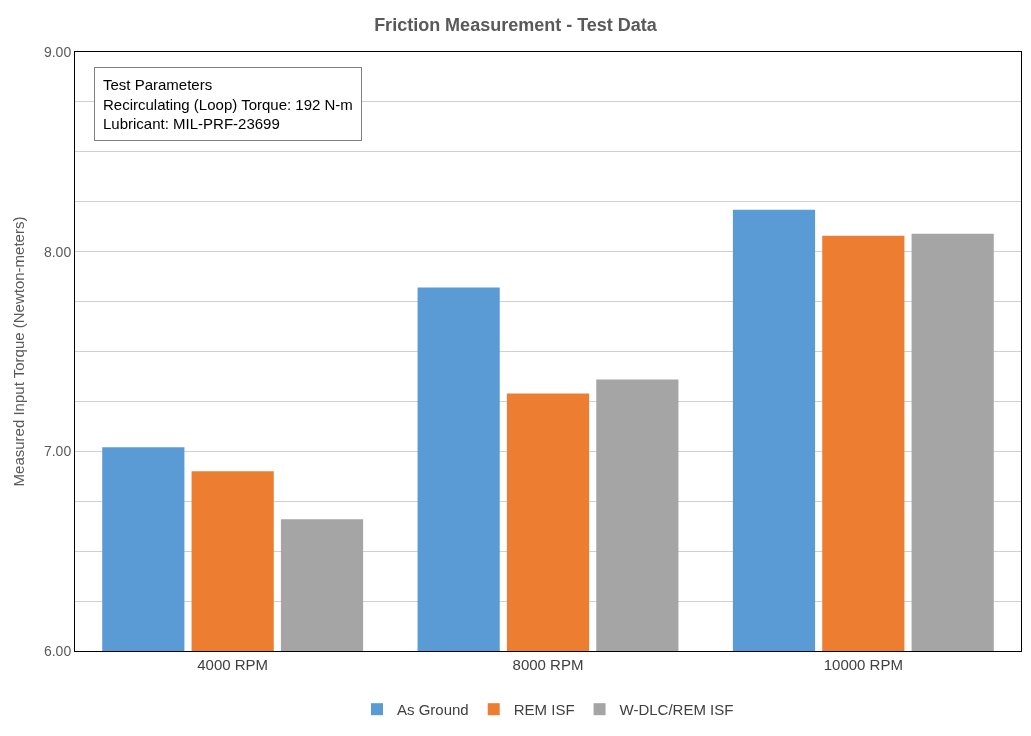  Describe the element at coordinates (228, 104) in the screenshot. I see `annotation: Test Parameters Recirculating (Loop) Torque: 192 N-m Lubricant: MIL-PRF-23699` at that location.